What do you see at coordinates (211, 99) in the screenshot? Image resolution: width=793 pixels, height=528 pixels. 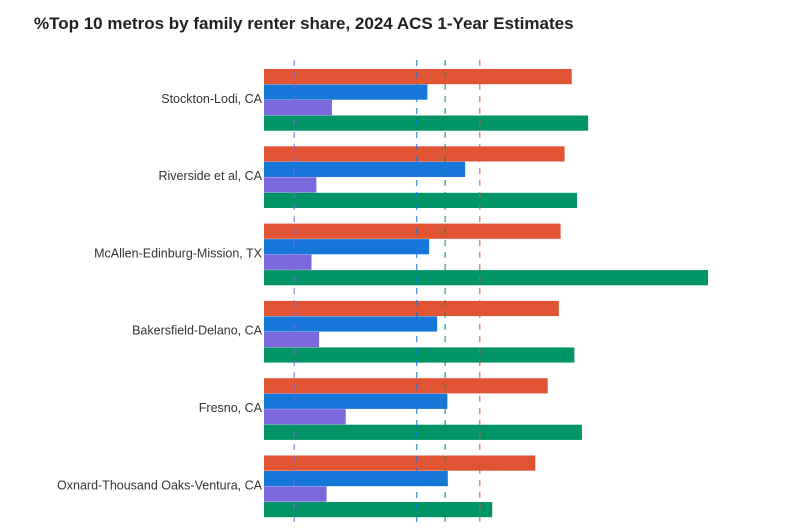 I see `category-label: Stockton-Lodi, CA` at bounding box center [211, 99].